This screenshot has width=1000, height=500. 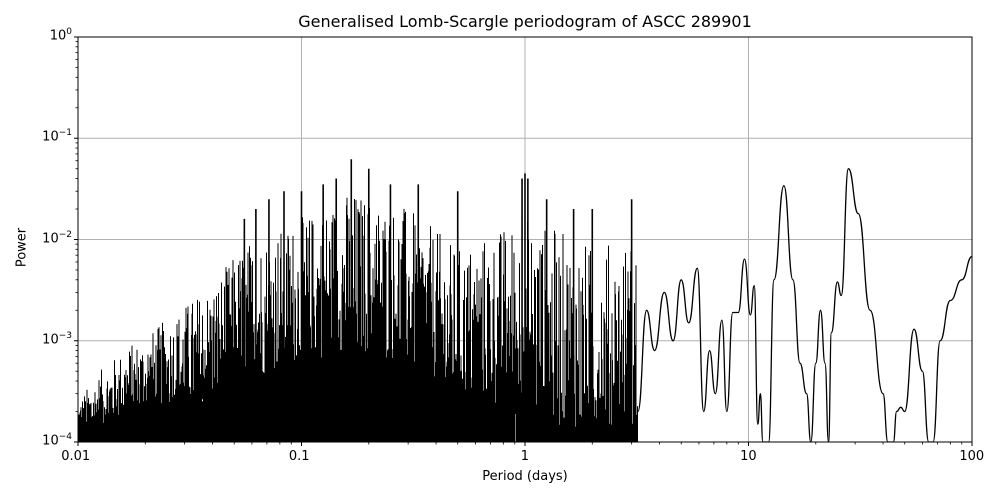 I want to click on x-tick-label: 1, so click(x=525, y=456).